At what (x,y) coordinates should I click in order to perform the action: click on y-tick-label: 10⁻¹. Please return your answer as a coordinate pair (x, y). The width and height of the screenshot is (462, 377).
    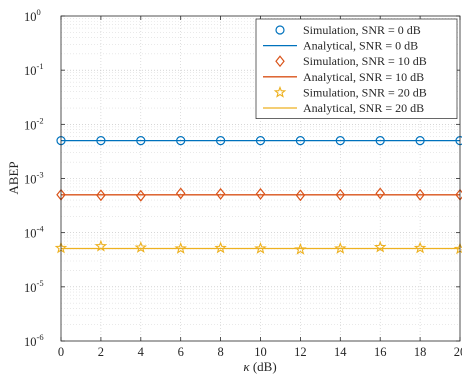
    Looking at the image, I should click on (34, 69).